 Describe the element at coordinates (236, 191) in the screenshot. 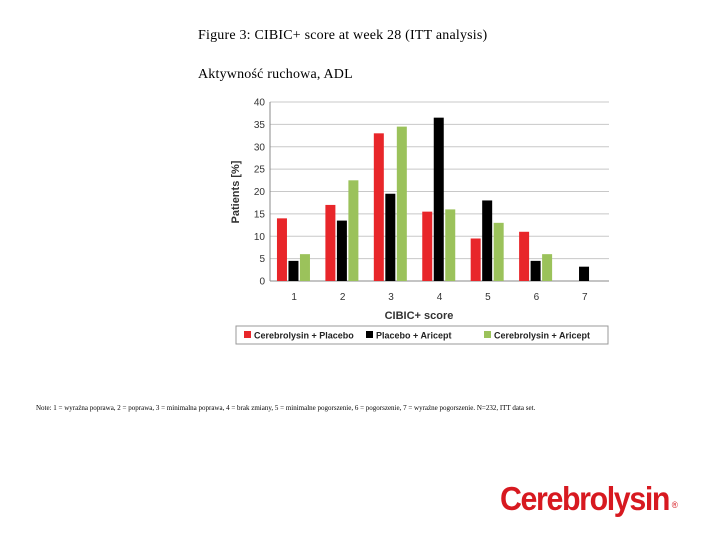

I see `y-axis-title: Patients [%]` at that location.